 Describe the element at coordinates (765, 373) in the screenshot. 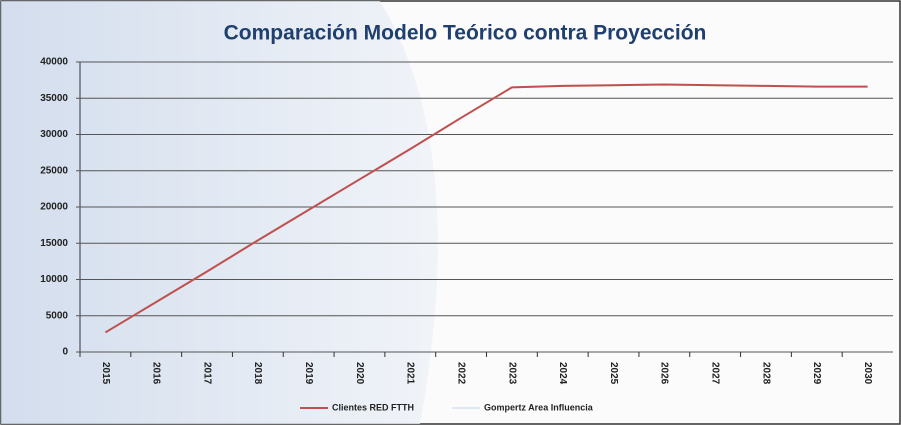

I see `x-tick-label: 2028` at that location.